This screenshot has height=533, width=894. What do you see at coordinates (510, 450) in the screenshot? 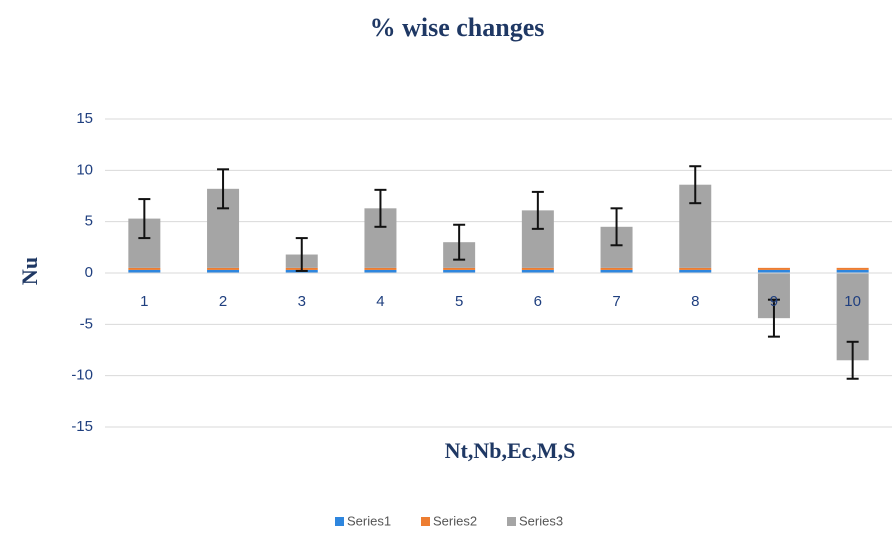
I see `x-axis-title: Nt,Nb,Ec,M,S` at bounding box center [510, 450].